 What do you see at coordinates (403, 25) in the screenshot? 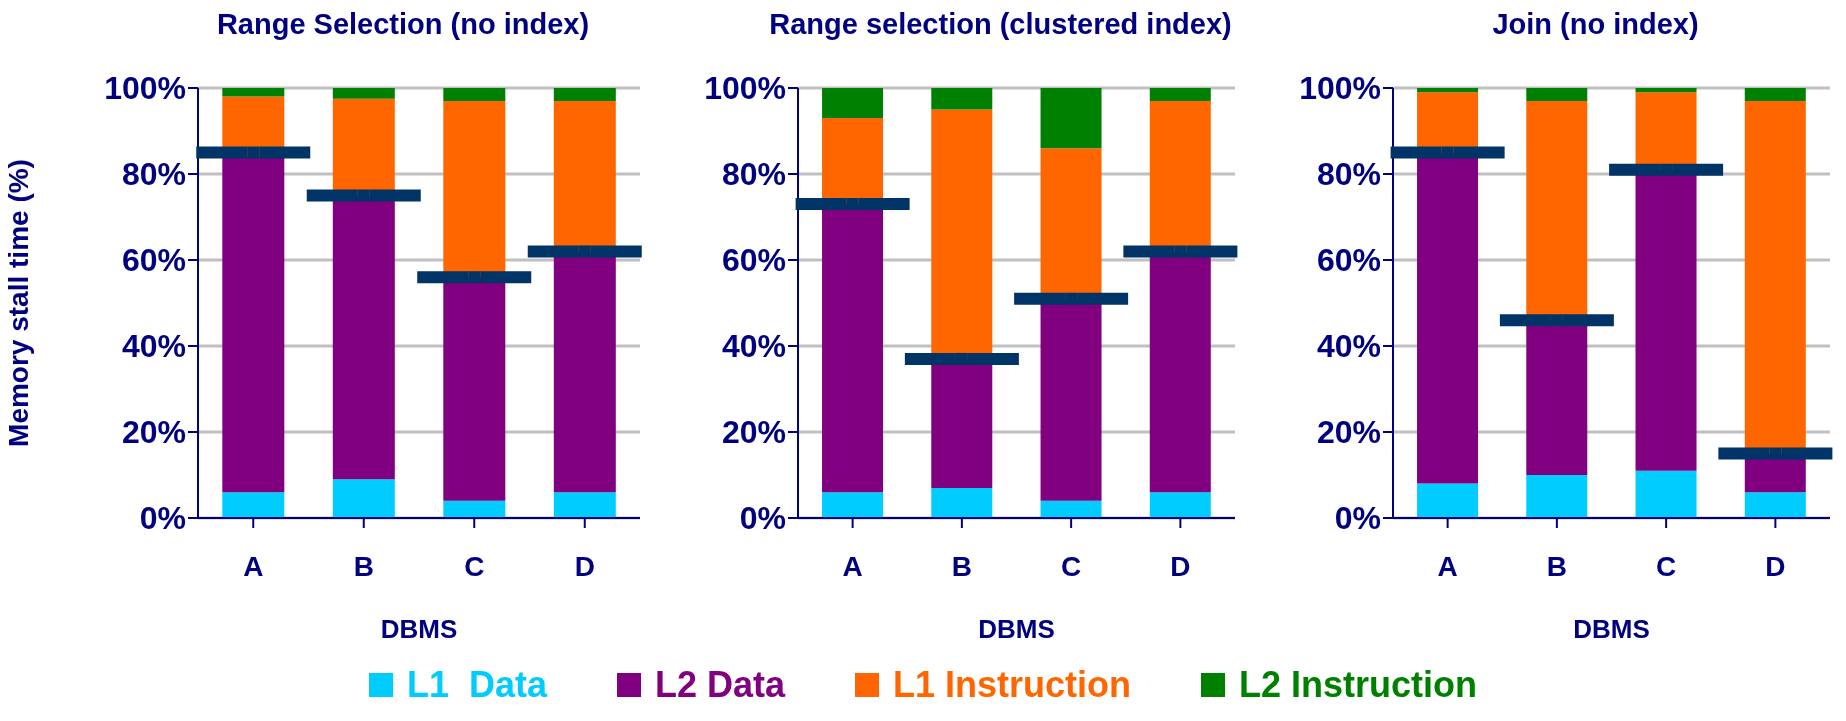
I see `chart-title: Range Selection (no index)` at bounding box center [403, 25].